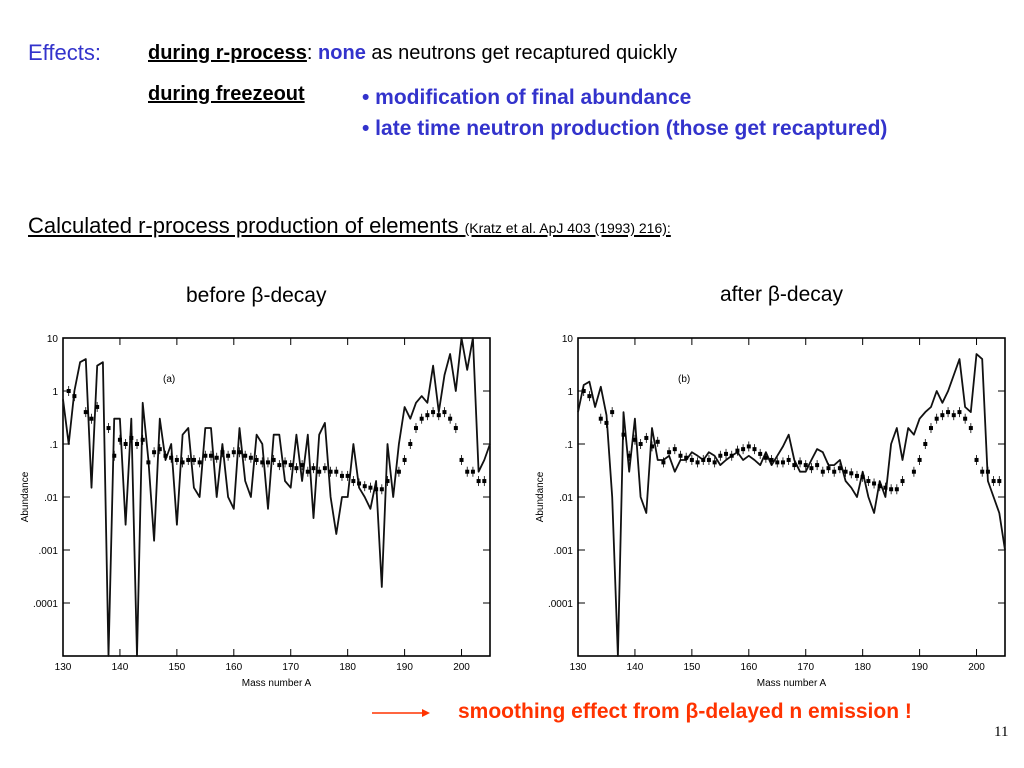  What do you see at coordinates (564, 551) in the screenshot?
I see `chart-b-ytick-label: .001` at bounding box center [564, 551].